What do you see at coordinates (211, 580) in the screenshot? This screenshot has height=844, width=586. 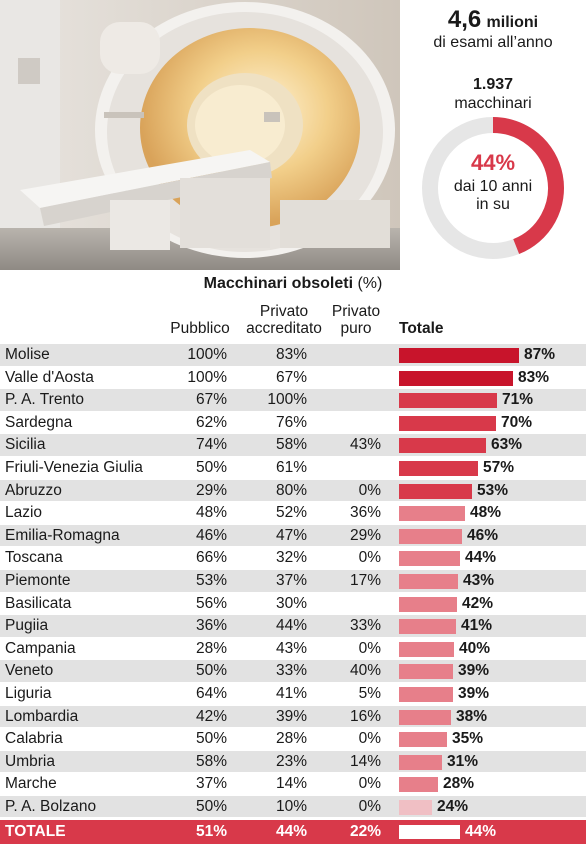 I see `cell-pubblico: 53%` at bounding box center [211, 580].